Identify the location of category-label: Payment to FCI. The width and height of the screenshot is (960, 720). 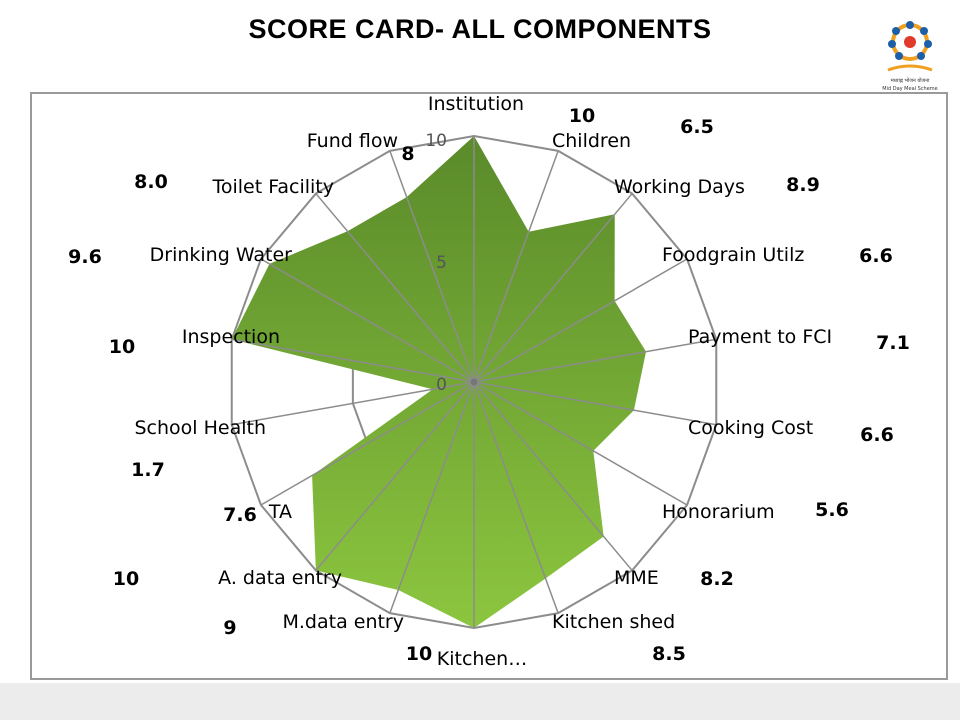
(760, 337).